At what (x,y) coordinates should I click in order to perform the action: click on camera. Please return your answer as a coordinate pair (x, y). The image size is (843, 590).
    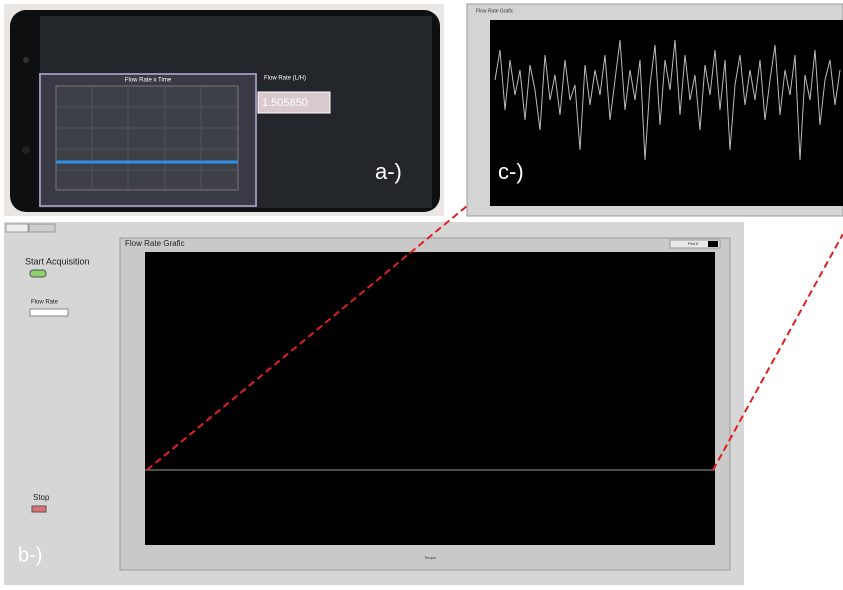
    Looking at the image, I should click on (26, 60).